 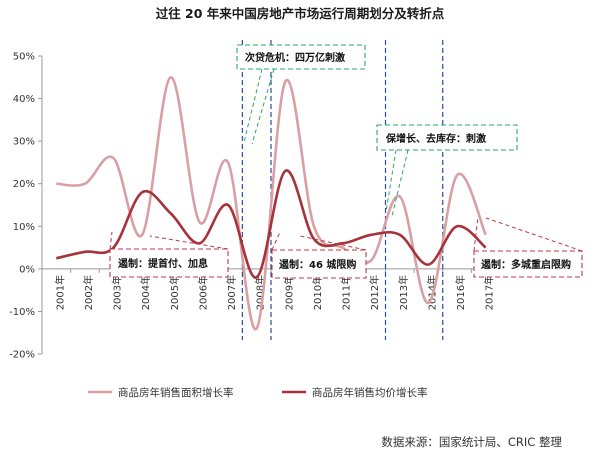 I want to click on y-tick-label: -20%, so click(x=22, y=355).